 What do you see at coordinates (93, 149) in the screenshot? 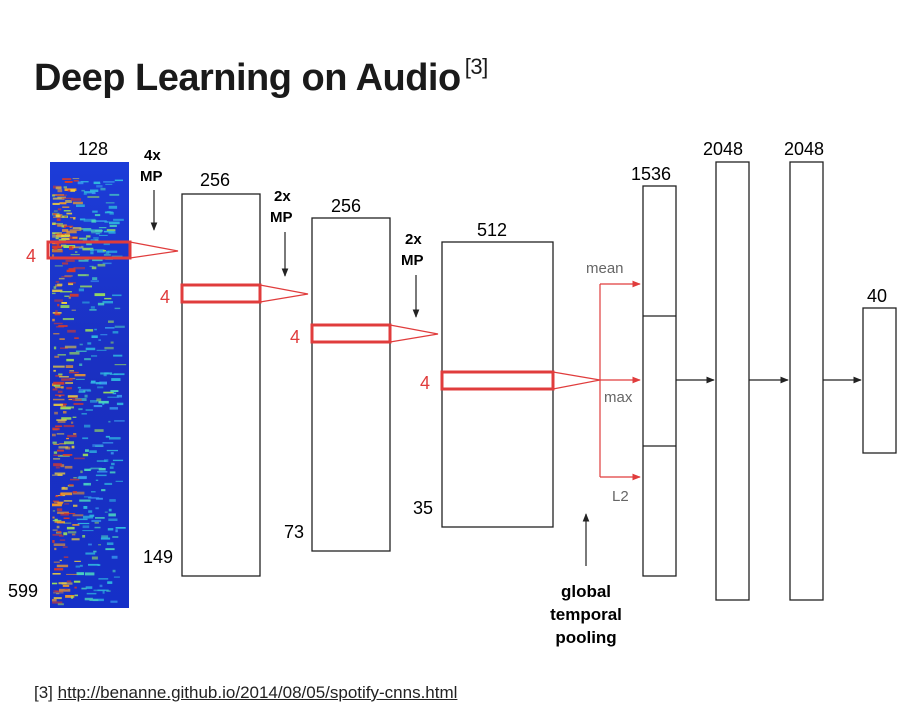
I see `input-width-label: 128` at bounding box center [93, 149].